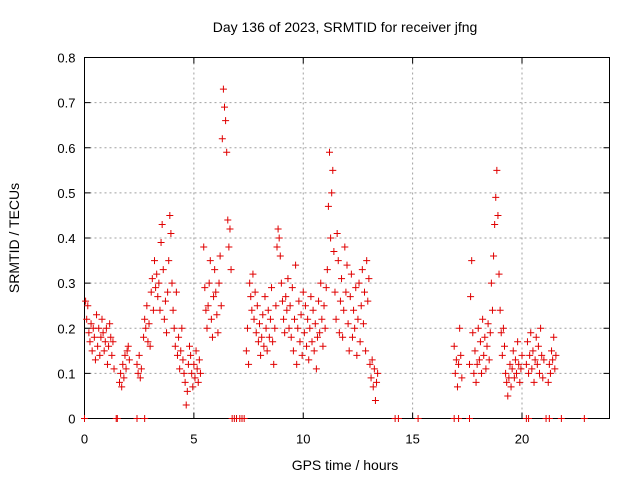  What do you see at coordinates (14, 238) in the screenshot?
I see `y-axis-label: SRMTID / TECUs` at bounding box center [14, 238].